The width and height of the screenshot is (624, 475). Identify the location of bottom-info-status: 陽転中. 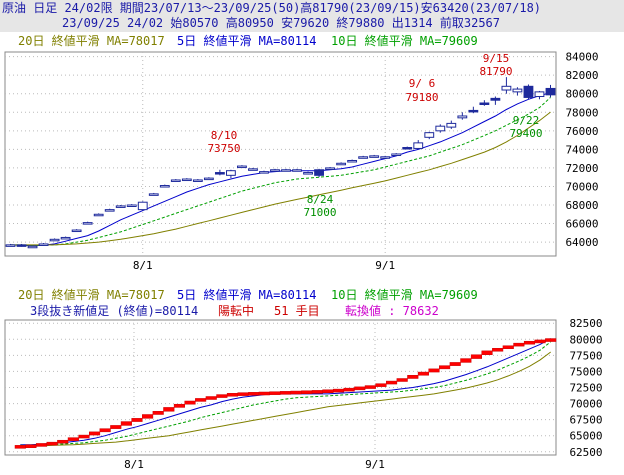
(236, 311).